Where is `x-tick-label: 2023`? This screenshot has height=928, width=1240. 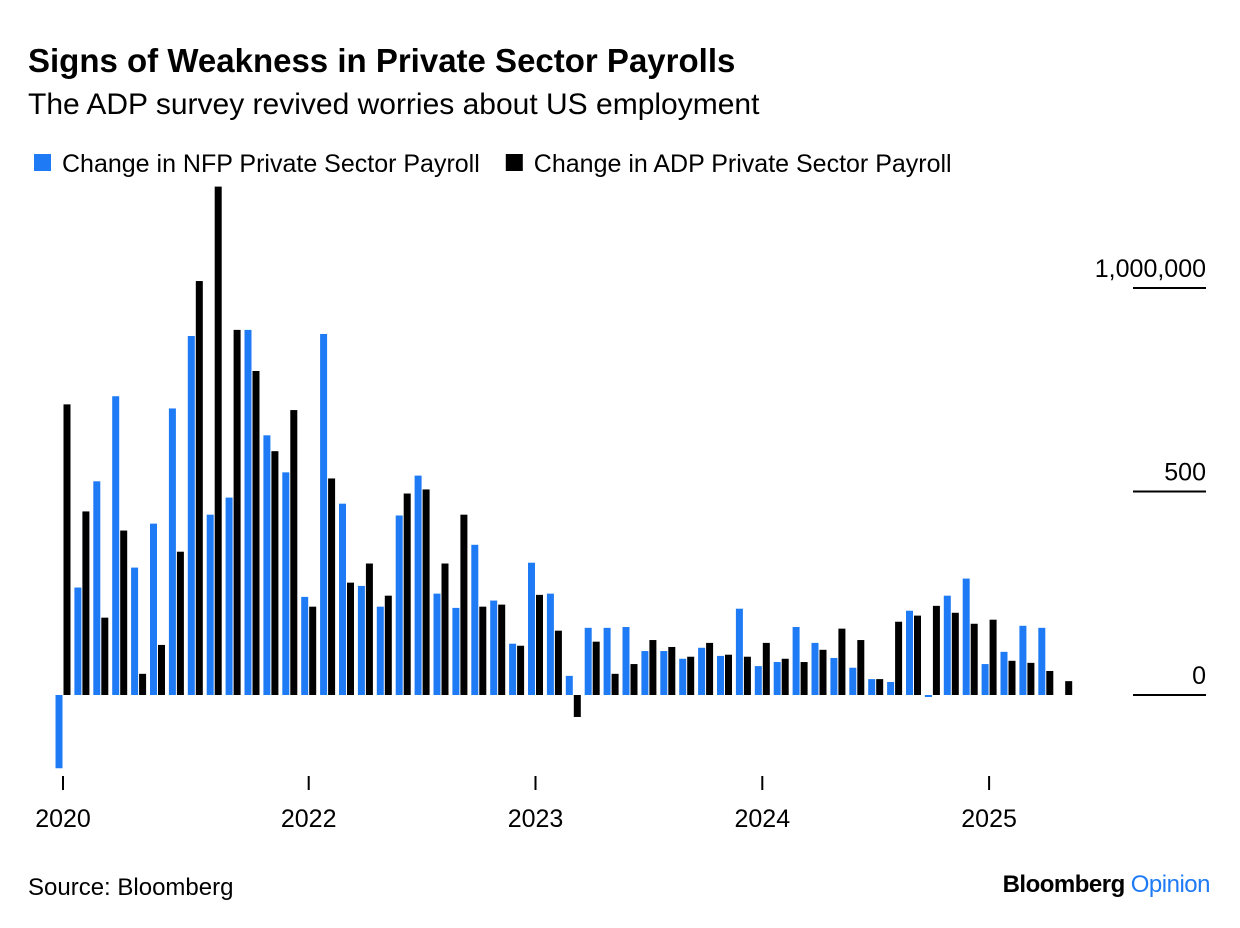 x-tick-label: 2023 is located at coordinates (536, 819).